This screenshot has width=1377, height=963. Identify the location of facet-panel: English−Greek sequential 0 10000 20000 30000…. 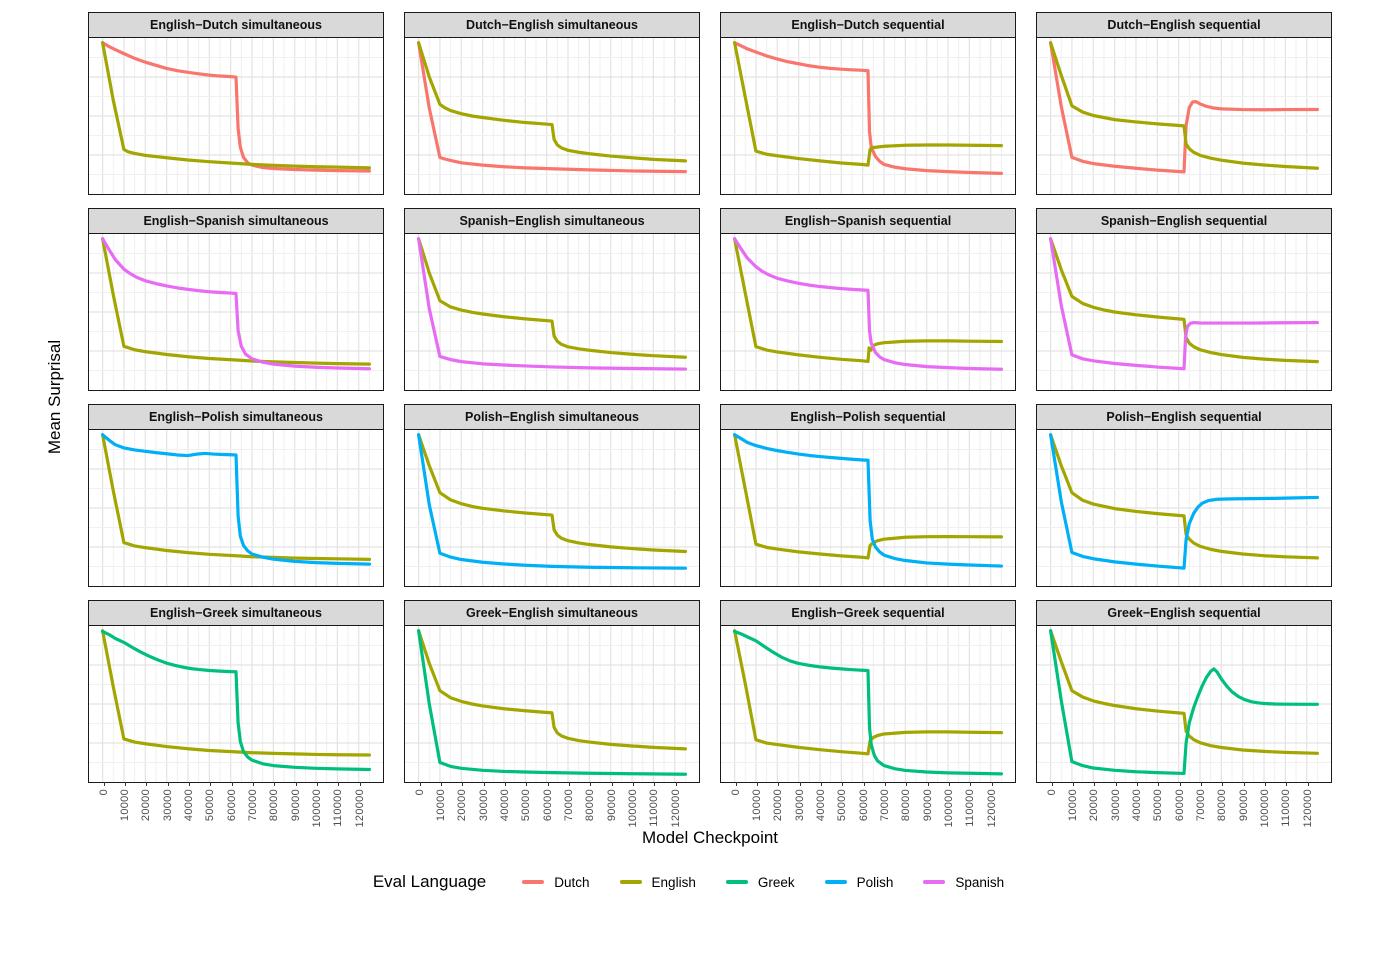
(868, 714).